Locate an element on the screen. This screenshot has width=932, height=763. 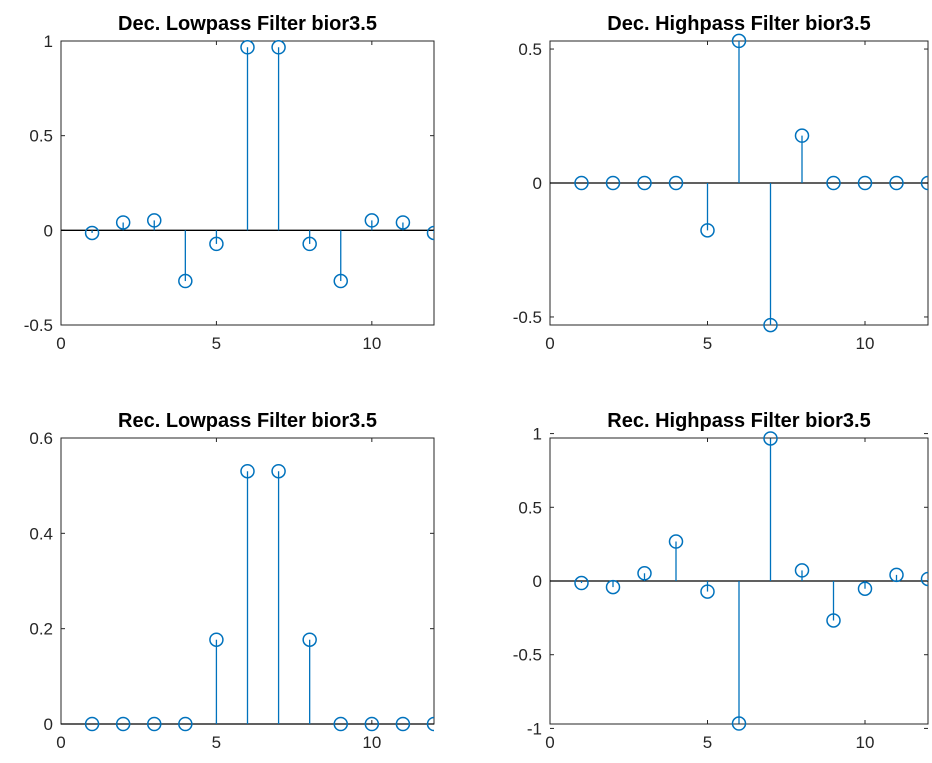
subplot-title: Rec. Lowpass Filter bior3.5 is located at coordinates (247, 421).